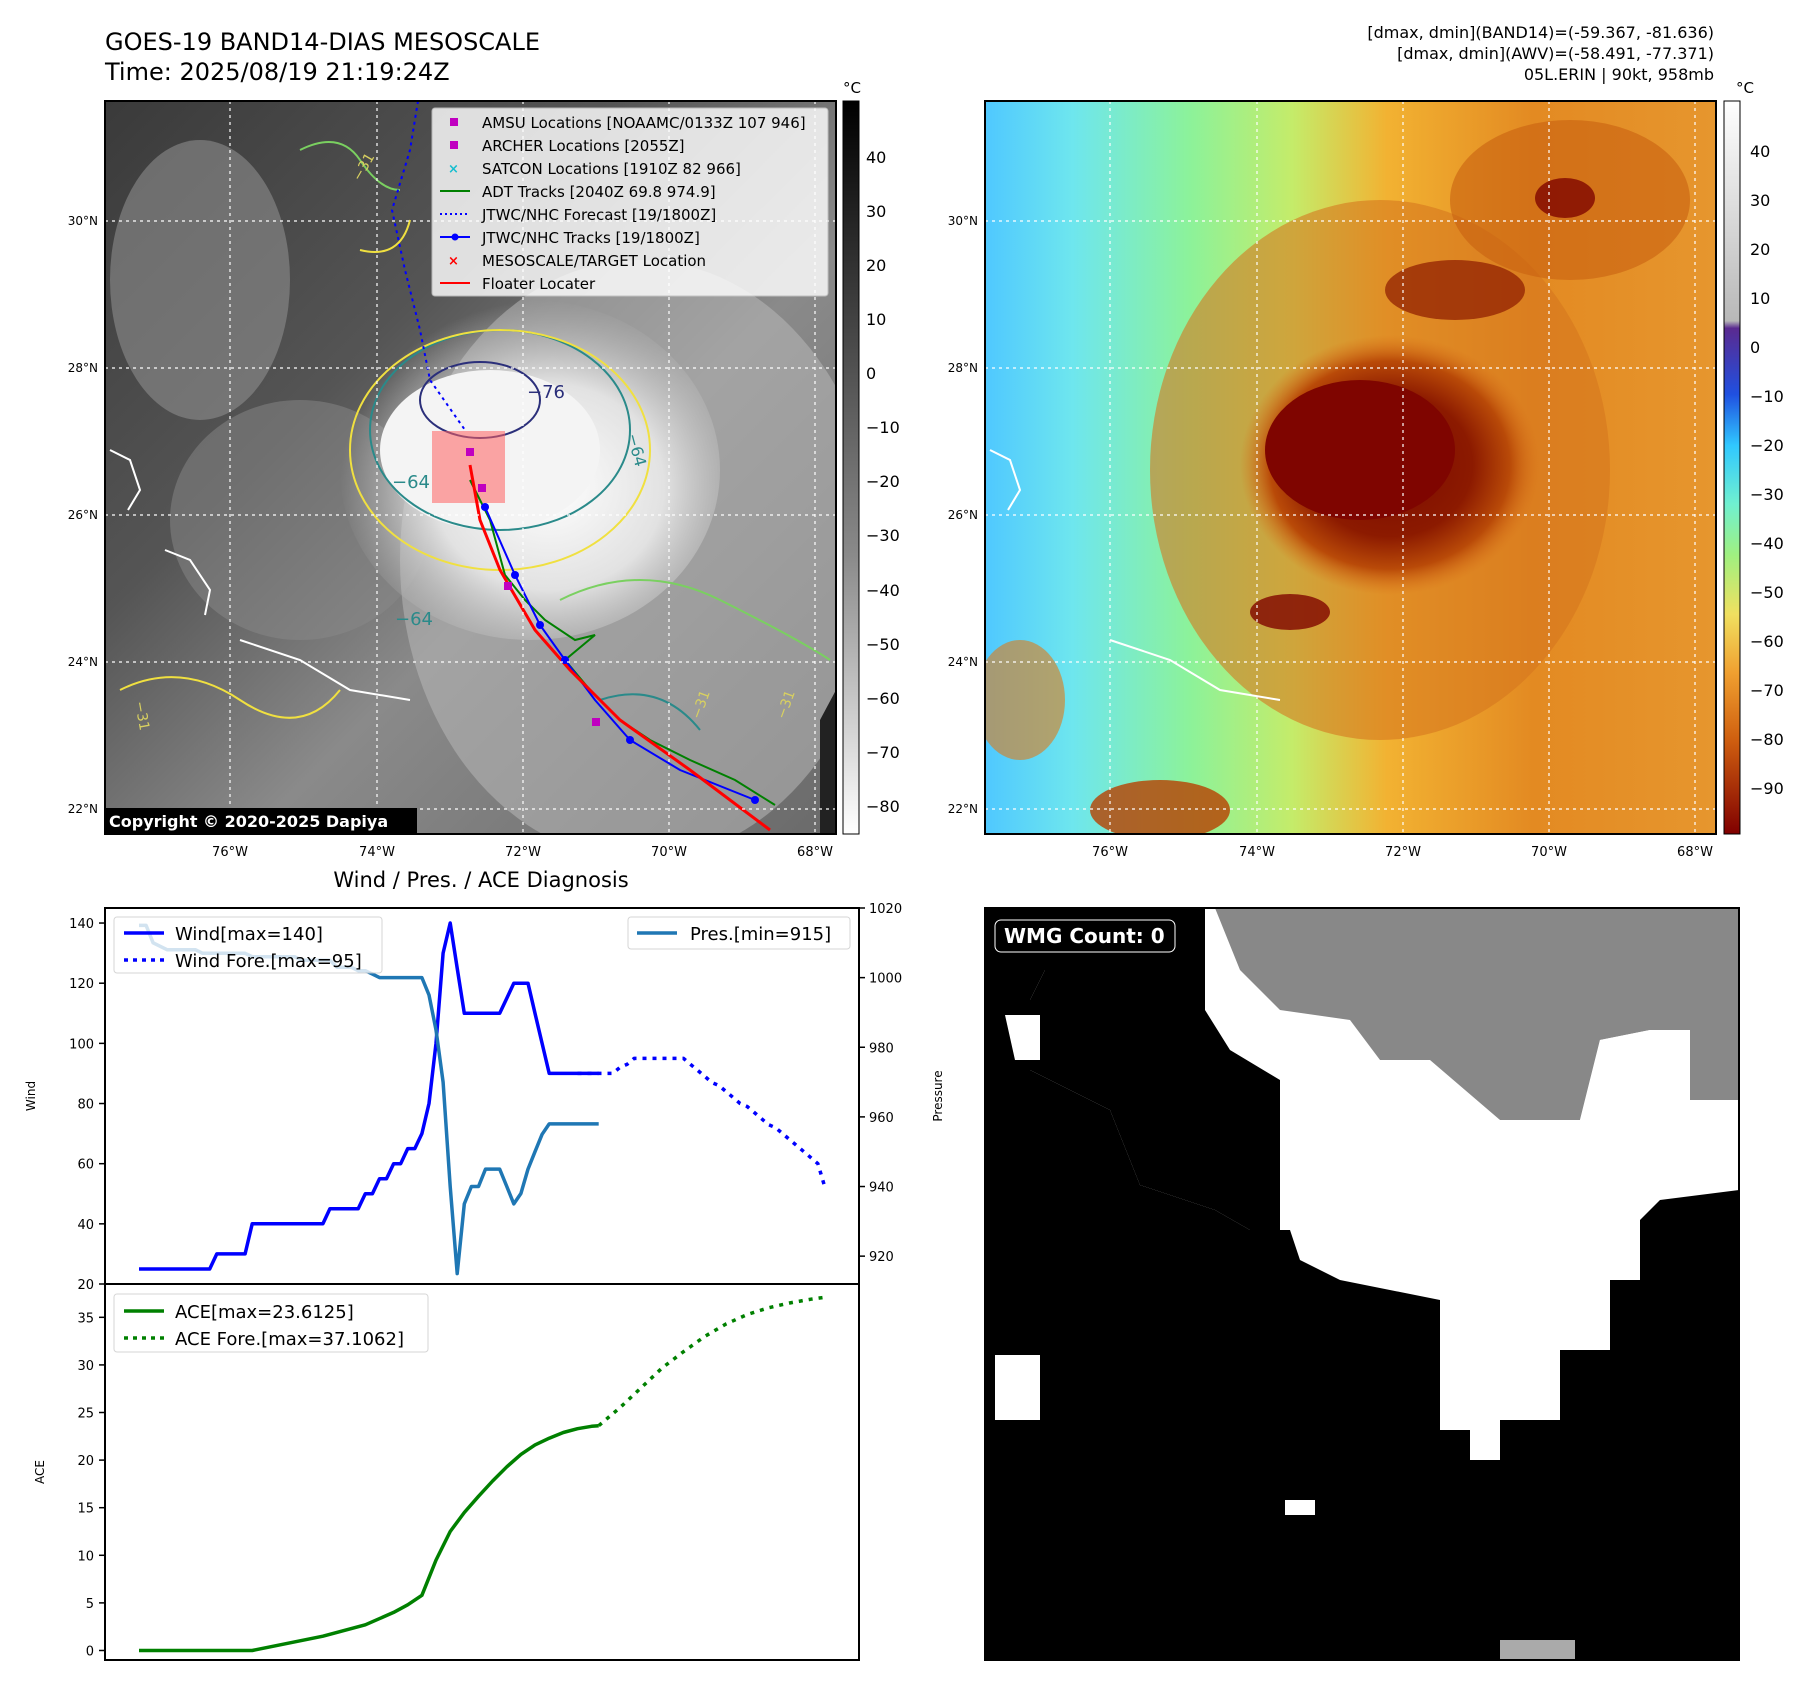 This screenshot has height=1690, width=1797. I want to click on awv-colorbar-tick: 20, so click(1760, 249).